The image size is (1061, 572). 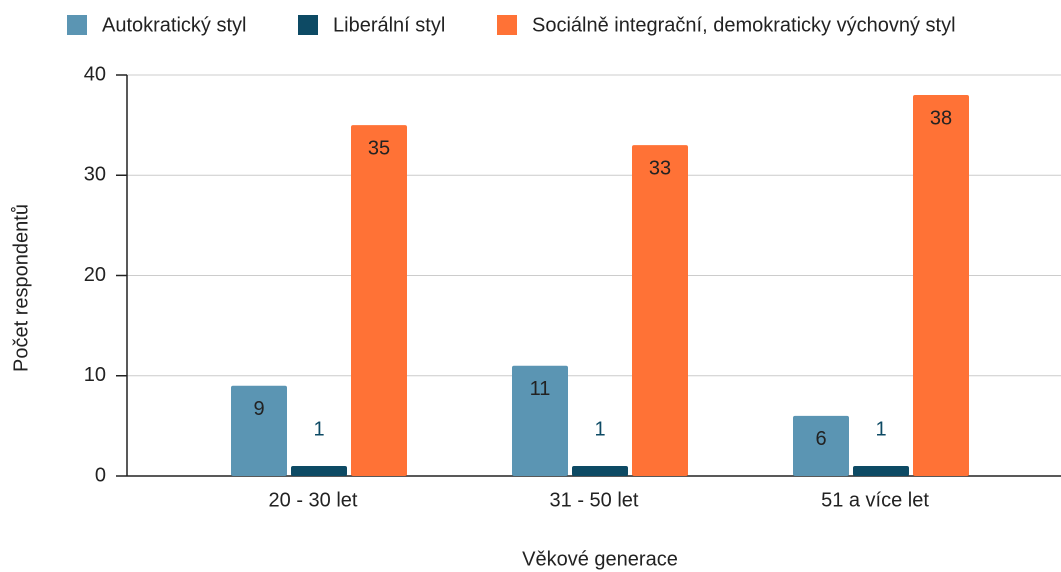 What do you see at coordinates (379, 148) in the screenshot?
I see `data-label: 35` at bounding box center [379, 148].